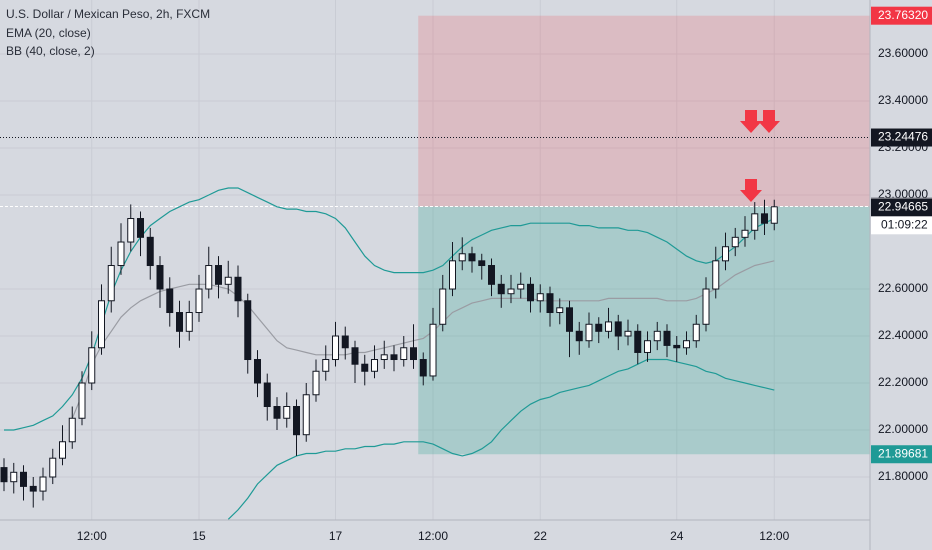 Image resolution: width=932 pixels, height=550 pixels. Describe the element at coordinates (903, 476) in the screenshot. I see `y-tick-label: 21.80000` at that location.